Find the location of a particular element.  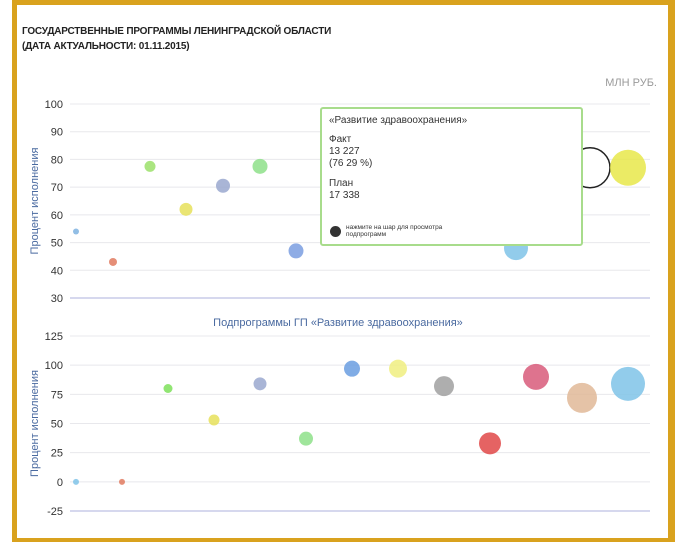

y-tick-label: 25 is located at coordinates (57, 454).